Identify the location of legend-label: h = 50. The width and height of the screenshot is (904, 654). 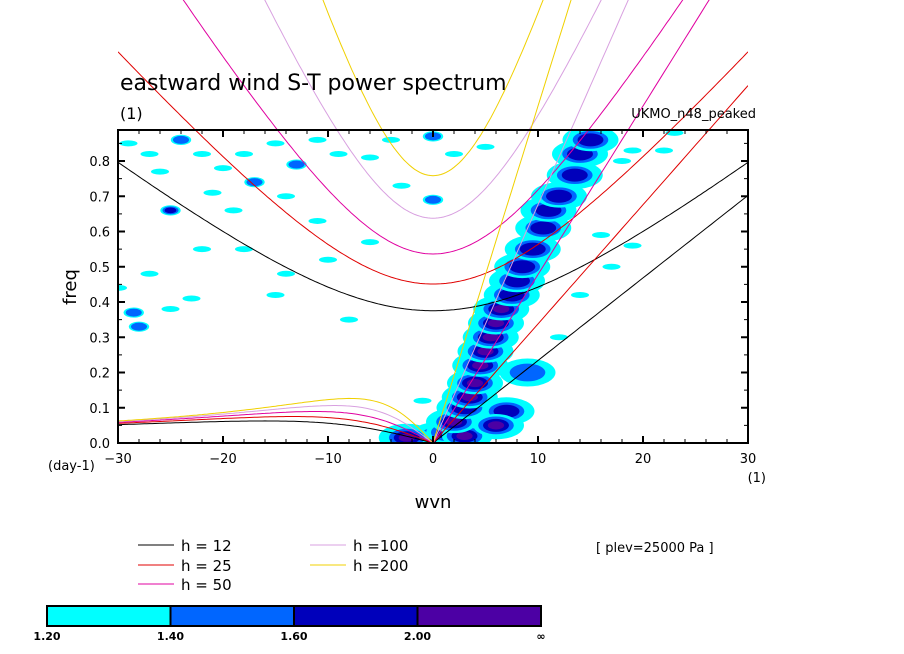
(206, 585).